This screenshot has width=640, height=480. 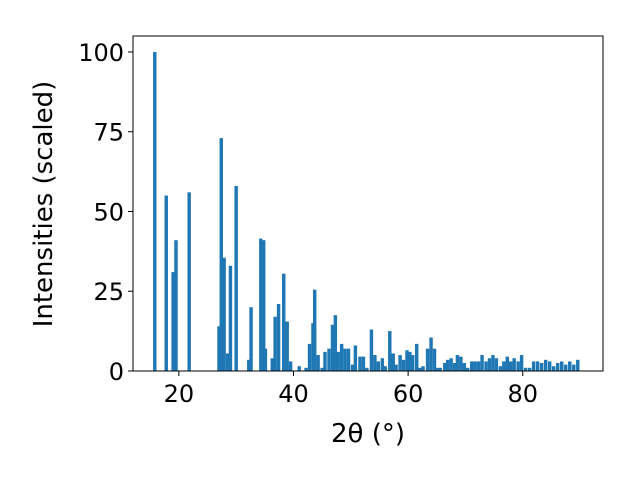 What do you see at coordinates (368, 434) in the screenshot?
I see `x-axis-label: 2θ (°)` at bounding box center [368, 434].